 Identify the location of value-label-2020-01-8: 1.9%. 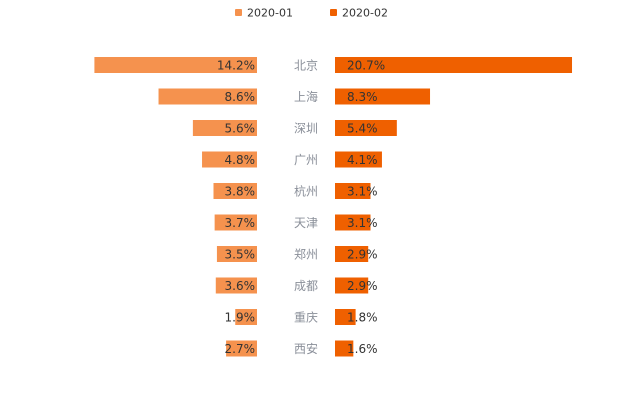
(240, 318).